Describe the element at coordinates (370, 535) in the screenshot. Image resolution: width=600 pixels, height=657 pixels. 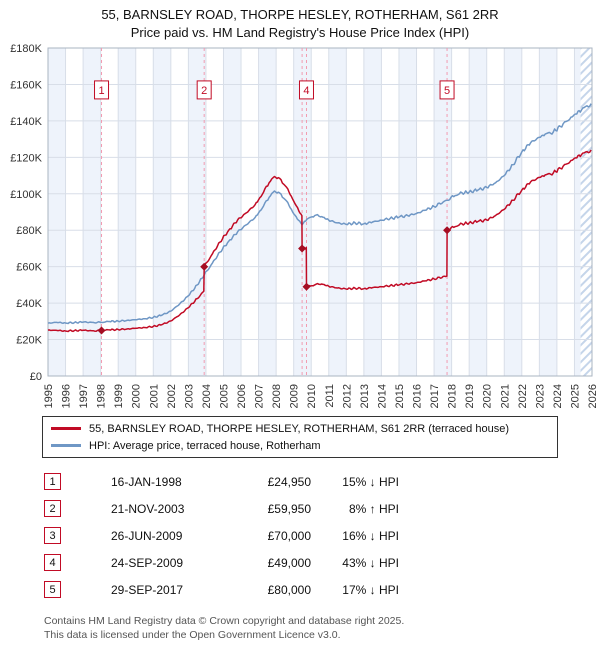
I see `sale-hpi-diff: 16% ↓ HPI` at that location.